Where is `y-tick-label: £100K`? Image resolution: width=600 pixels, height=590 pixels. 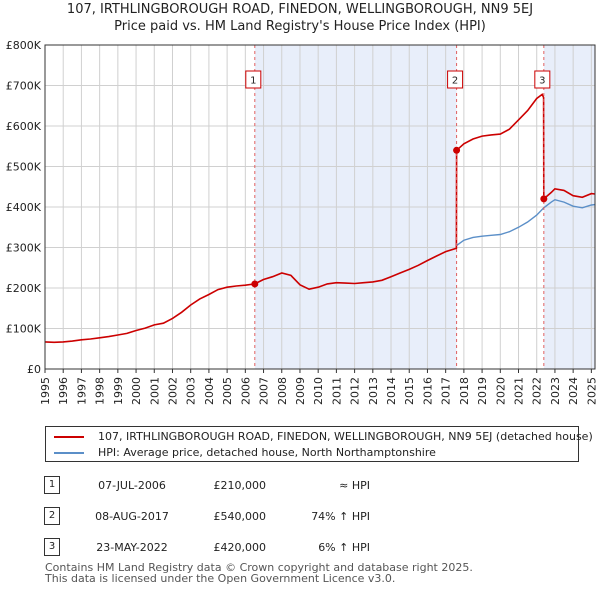 y-tick-label: £100K is located at coordinates (24, 329).